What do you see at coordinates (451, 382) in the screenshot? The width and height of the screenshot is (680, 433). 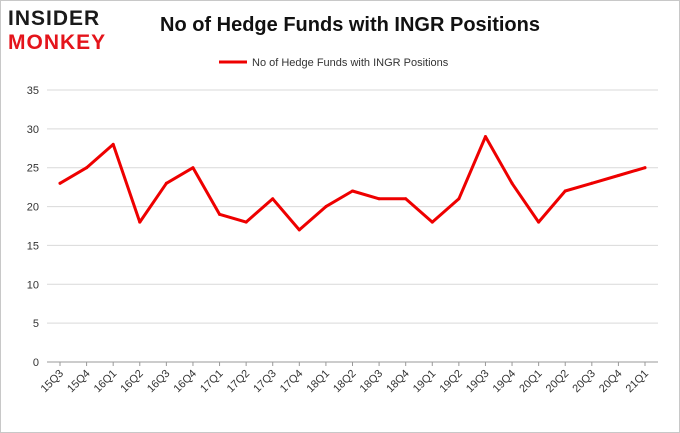 I see `x-tick-label: 19Q2` at bounding box center [451, 382].